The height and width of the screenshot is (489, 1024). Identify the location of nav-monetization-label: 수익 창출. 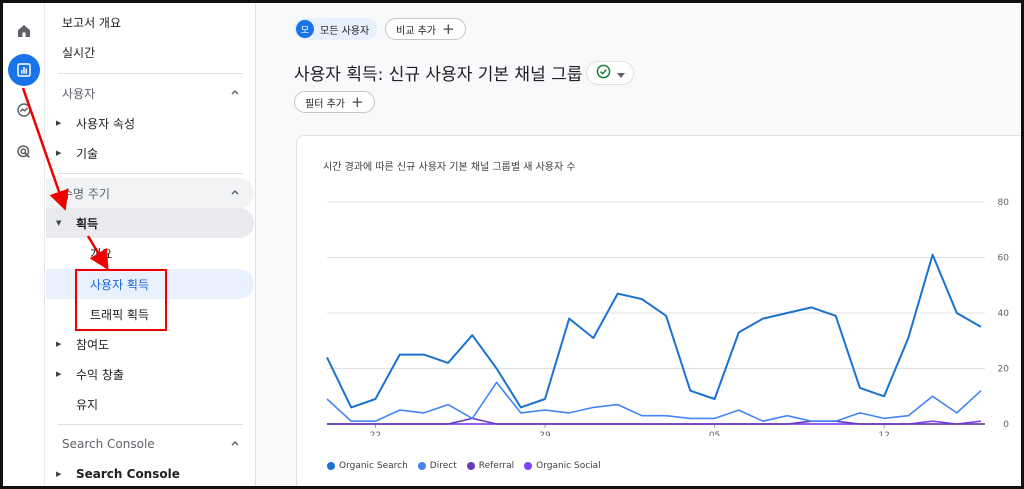
(100, 374).